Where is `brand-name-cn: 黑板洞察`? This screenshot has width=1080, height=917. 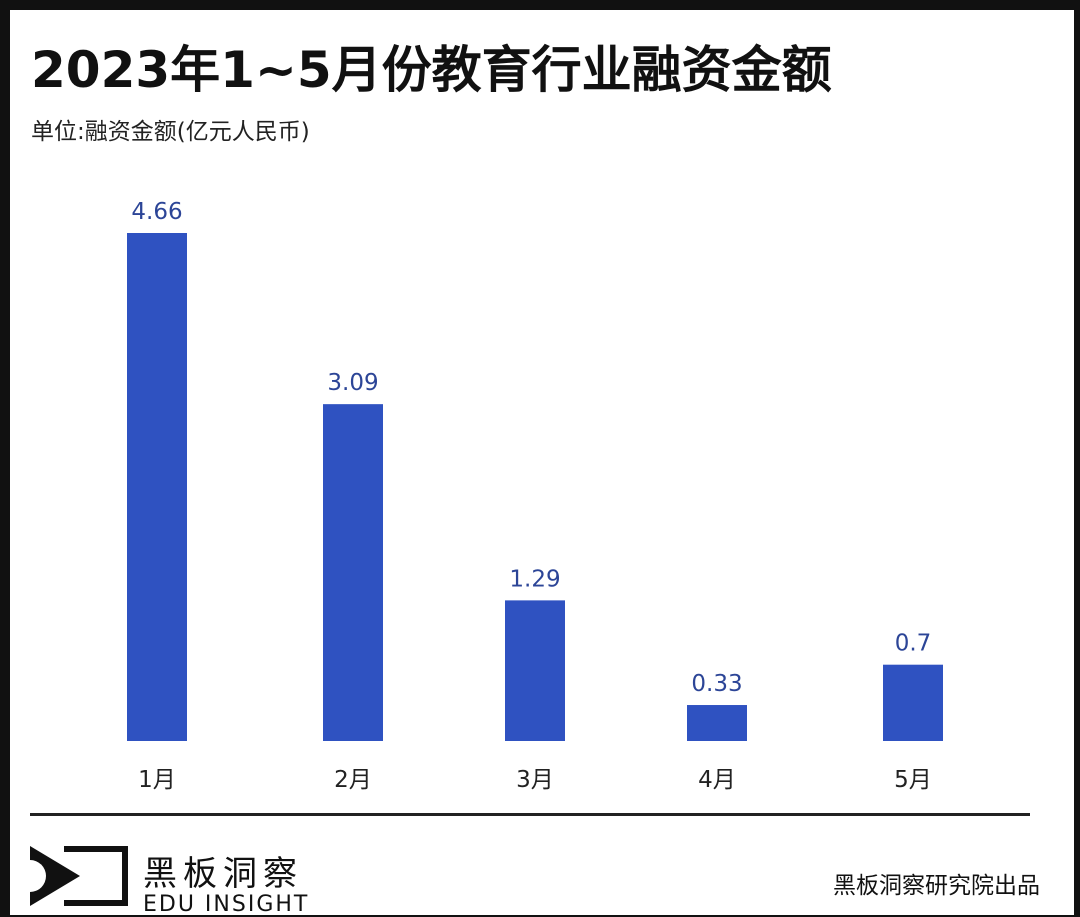 brand-name-cn: 黑板洞察 is located at coordinates (223, 874).